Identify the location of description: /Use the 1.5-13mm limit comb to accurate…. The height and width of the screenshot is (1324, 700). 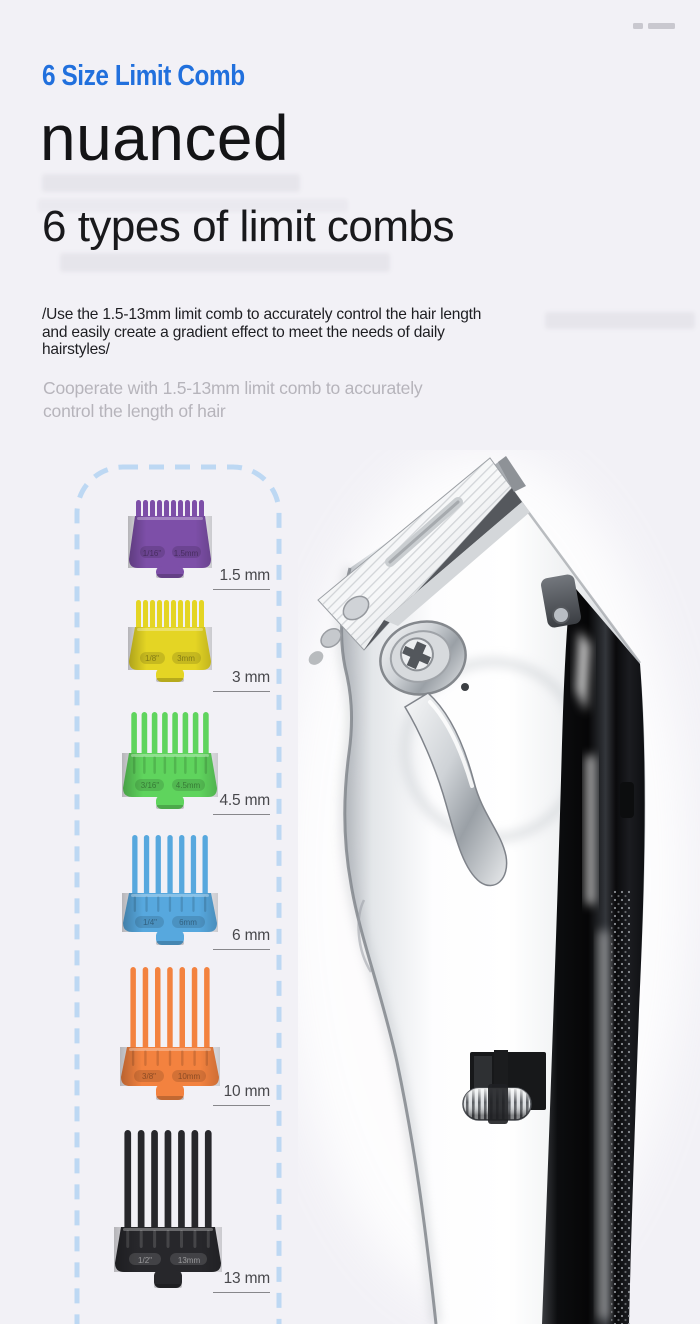
(261, 332).